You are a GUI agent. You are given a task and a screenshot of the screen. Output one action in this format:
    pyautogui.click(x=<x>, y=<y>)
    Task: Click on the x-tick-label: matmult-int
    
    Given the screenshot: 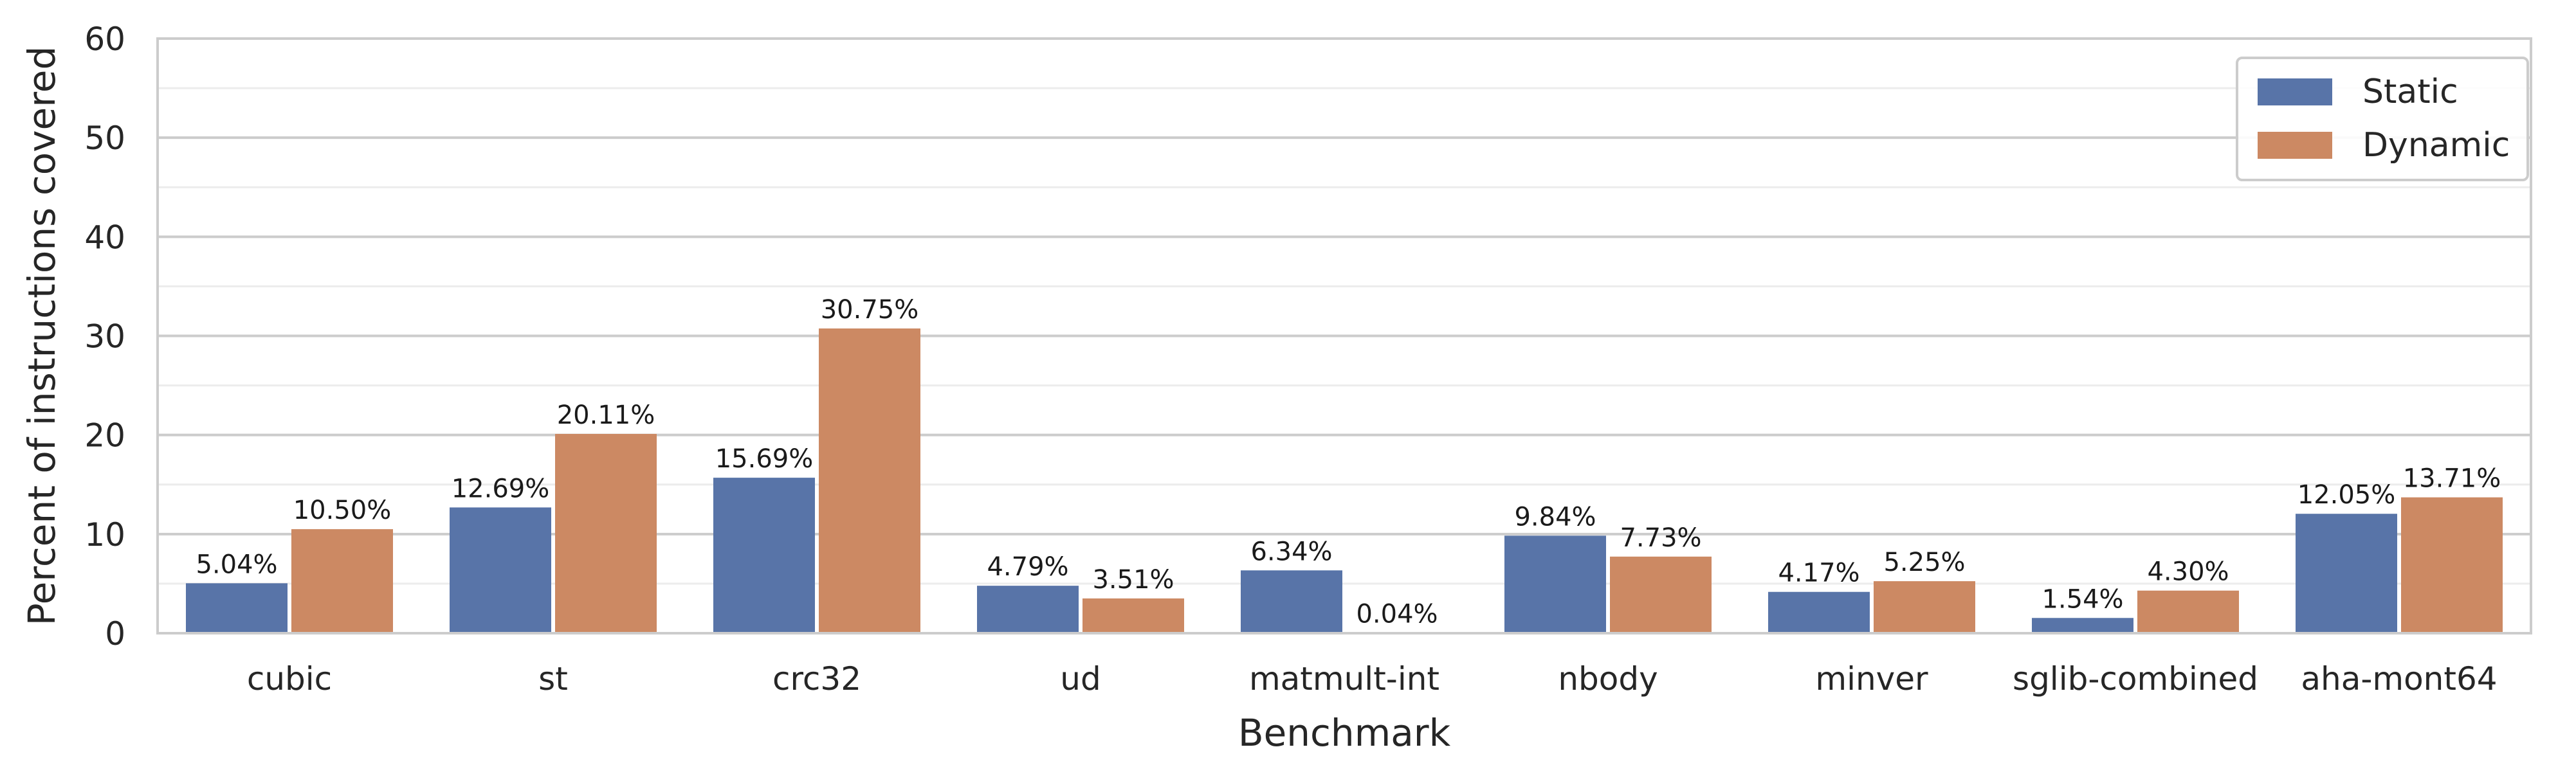 What is the action you would take?
    pyautogui.click(x=1344, y=679)
    